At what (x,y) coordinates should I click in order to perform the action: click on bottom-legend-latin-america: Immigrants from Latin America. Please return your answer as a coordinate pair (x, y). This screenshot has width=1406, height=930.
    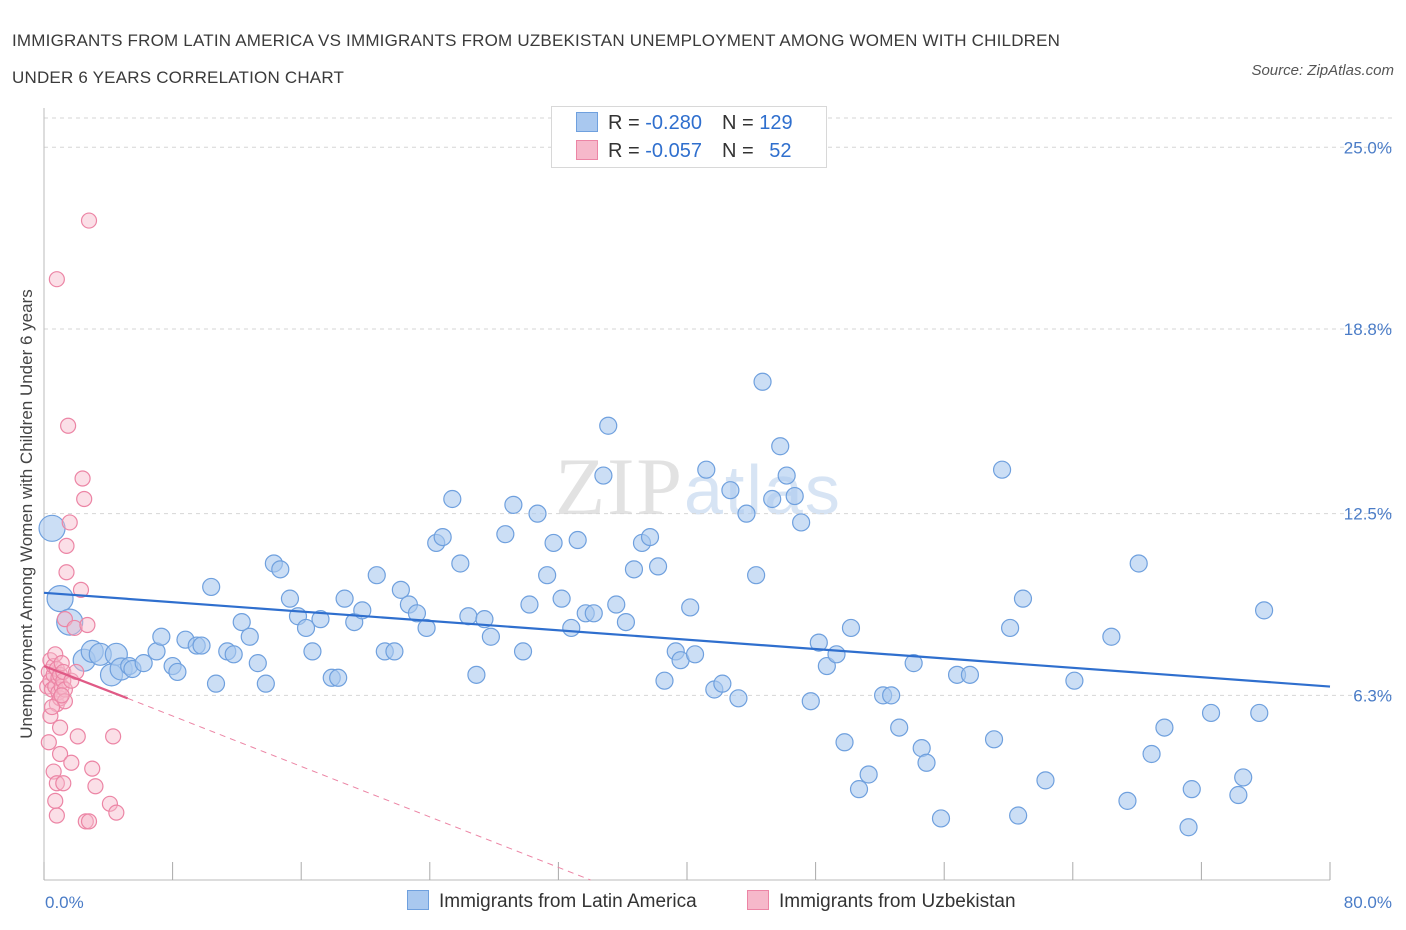
    Looking at the image, I should click on (552, 901).